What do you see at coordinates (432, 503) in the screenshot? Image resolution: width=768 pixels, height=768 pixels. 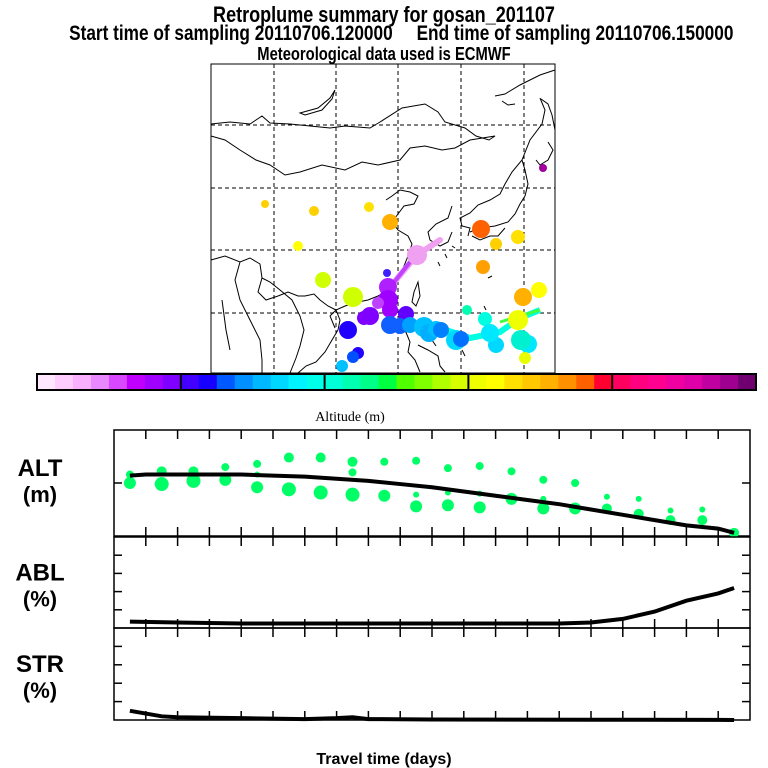 I see `alt-mean-line` at bounding box center [432, 503].